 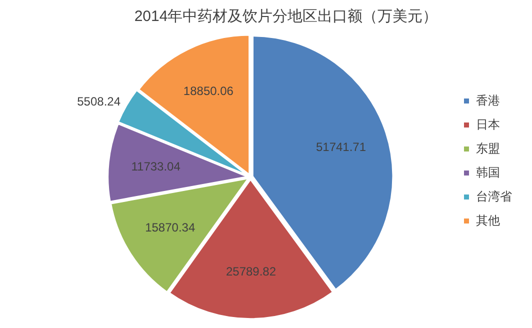 I want to click on legend-label: 台湾省, so click(x=494, y=196).